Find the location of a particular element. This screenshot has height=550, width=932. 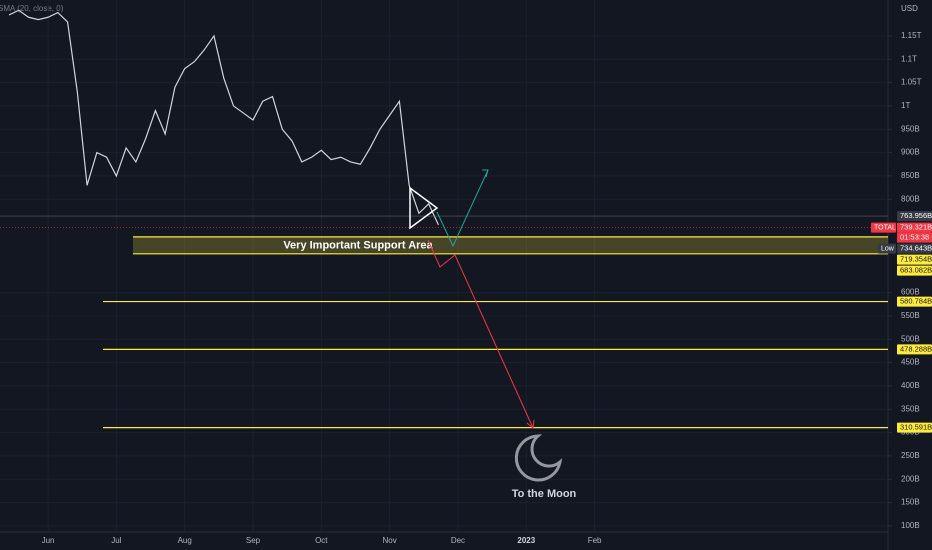

x-tick-label: Dec is located at coordinates (458, 540).